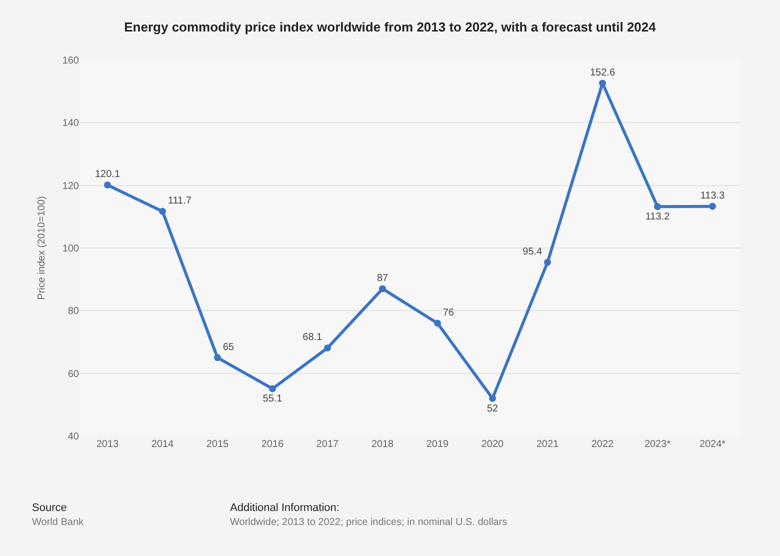  Describe the element at coordinates (369, 522) in the screenshot. I see `text: Worldwide; 2013 to 2022; price indices; in nominal U.S. dollars` at that location.